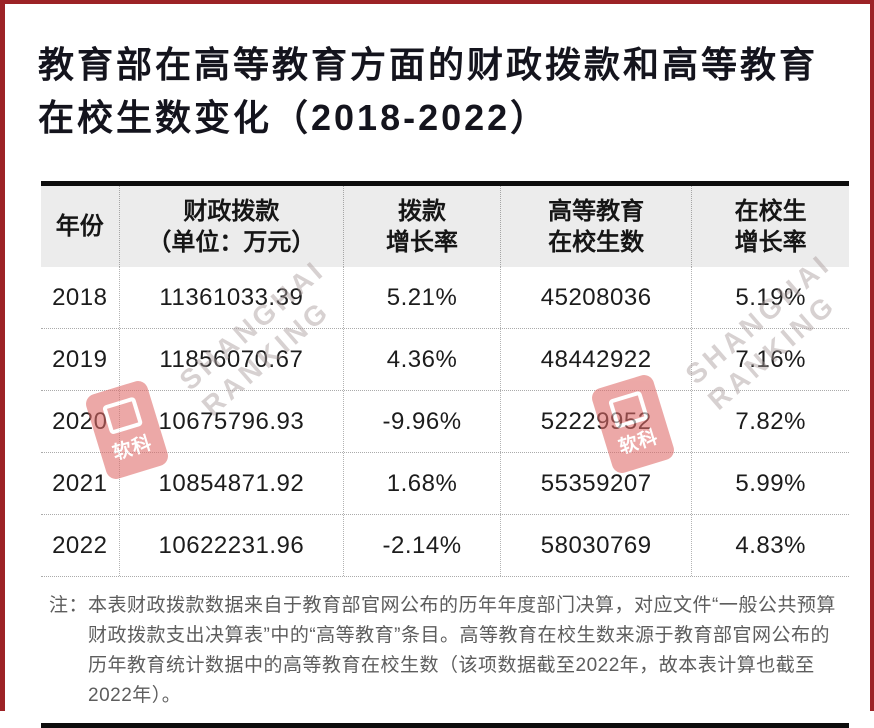 This screenshot has width=874, height=728. I want to click on students-cell: 52229952, so click(595, 421).